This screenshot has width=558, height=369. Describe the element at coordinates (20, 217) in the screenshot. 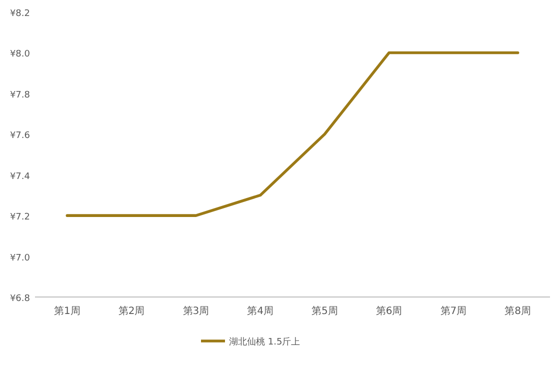

I see `y-tick-label: ¥7.2` at that location.